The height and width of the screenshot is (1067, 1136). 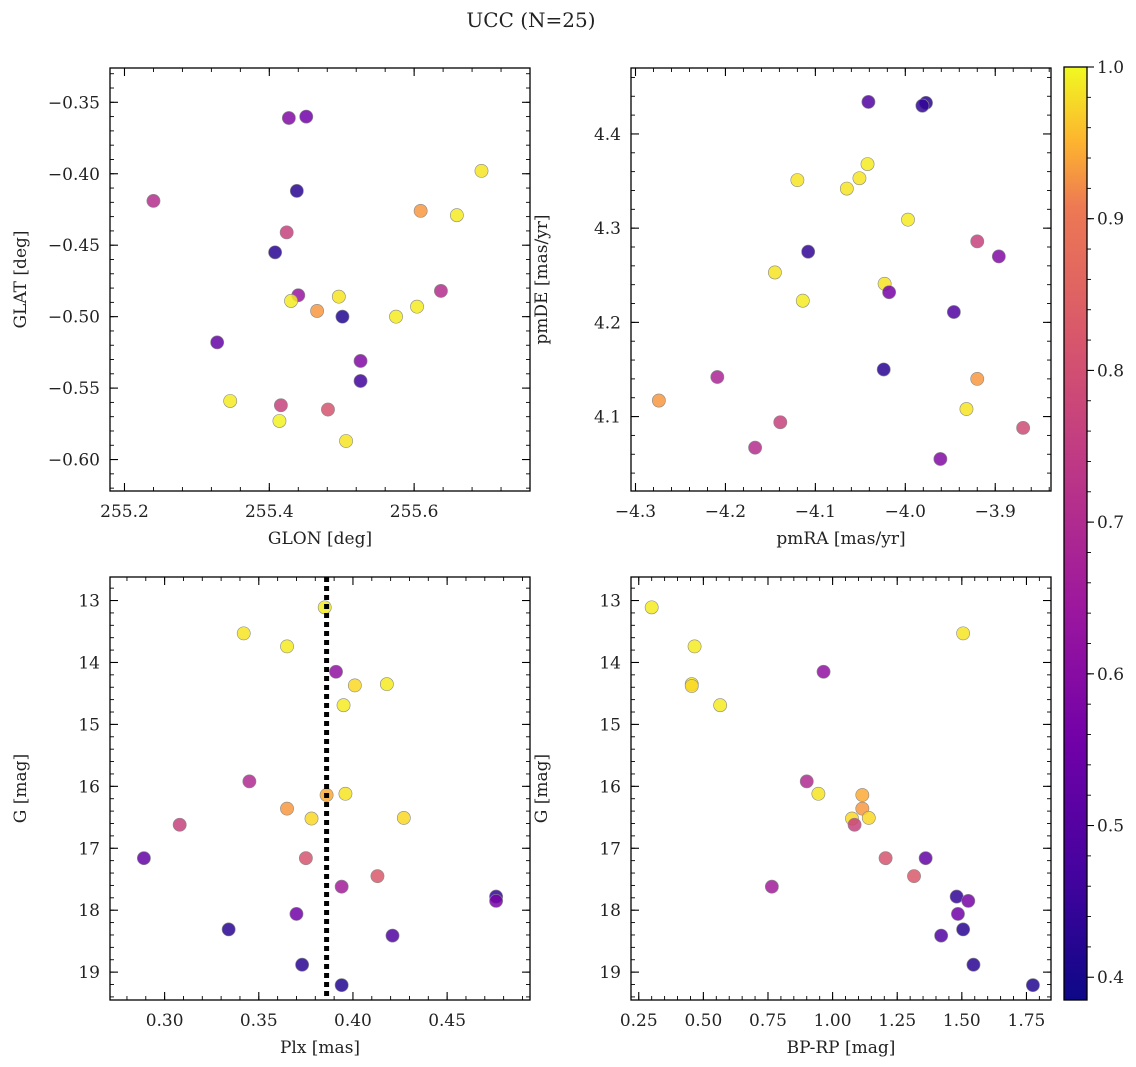 I want to click on y-tick-label: 14, so click(x=610, y=663).